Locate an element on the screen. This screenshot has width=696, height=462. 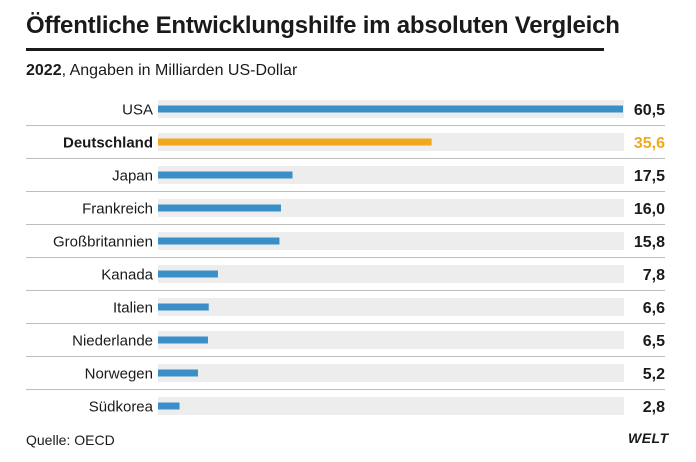
chart-subtitle: 2022, Angaben in Milliarden US-Dollar is located at coordinates (161, 71).